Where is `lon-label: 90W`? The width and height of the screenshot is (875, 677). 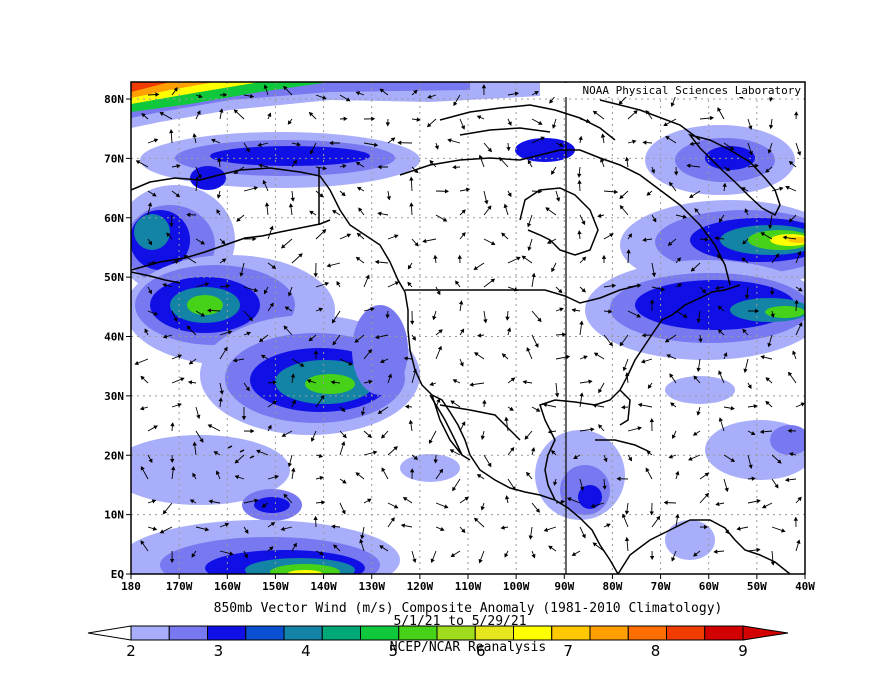
lon-label: 90W is located at coordinates (564, 586).